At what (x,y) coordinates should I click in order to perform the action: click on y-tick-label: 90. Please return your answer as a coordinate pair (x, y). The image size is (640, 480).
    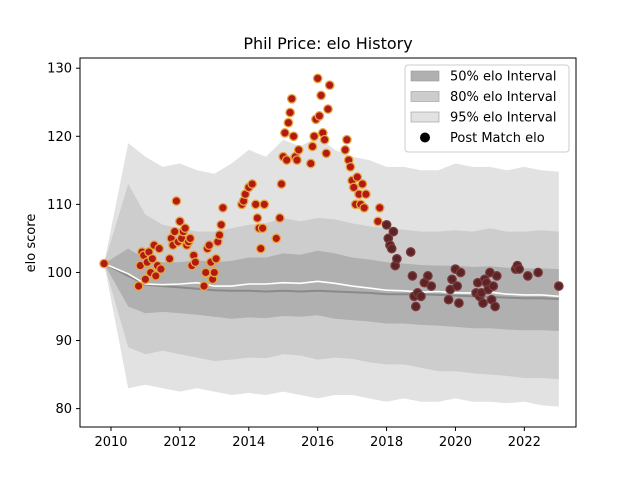
    Looking at the image, I should click on (63, 341).